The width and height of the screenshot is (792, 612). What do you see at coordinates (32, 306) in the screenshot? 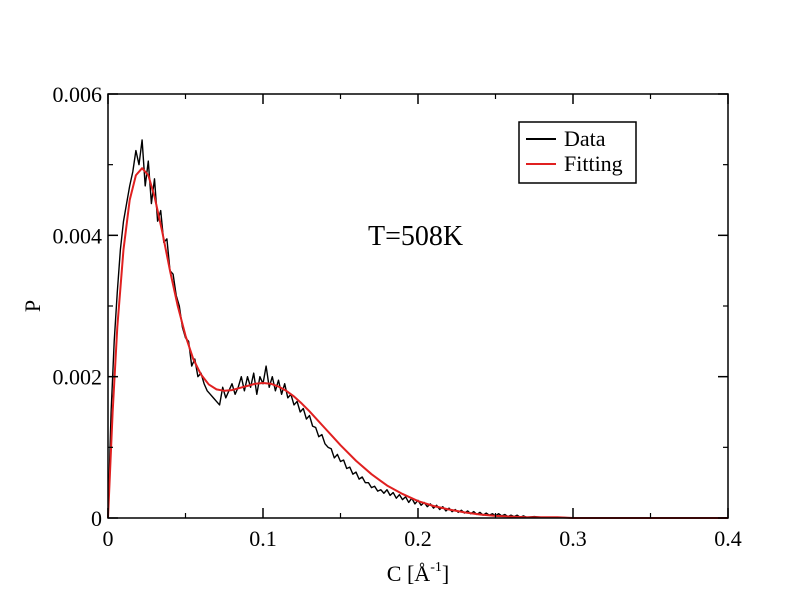
I see `y-axis-label: P` at bounding box center [32, 306].